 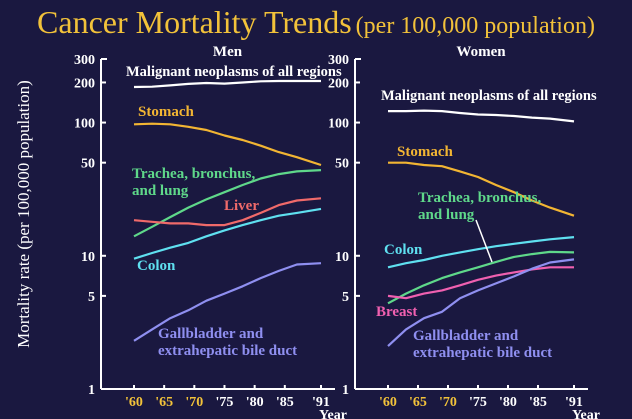 I want to click on chart-title-main: Cancer Mortality Trends, so click(x=194, y=22).